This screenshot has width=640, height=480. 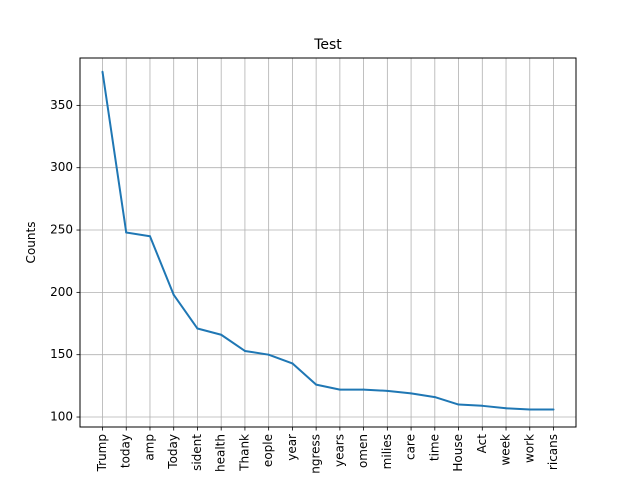 I want to click on x-tick-label: health, so click(x=221, y=453).